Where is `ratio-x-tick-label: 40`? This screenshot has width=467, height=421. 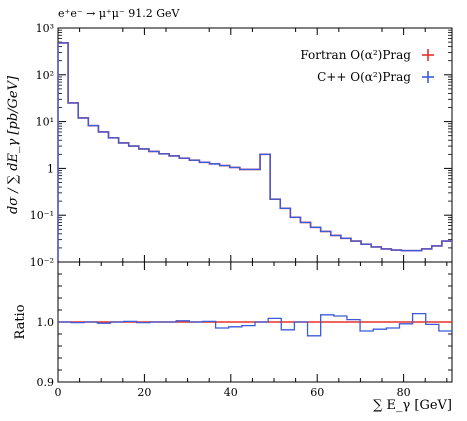
ratio-x-tick-label: 40 is located at coordinates (231, 392).